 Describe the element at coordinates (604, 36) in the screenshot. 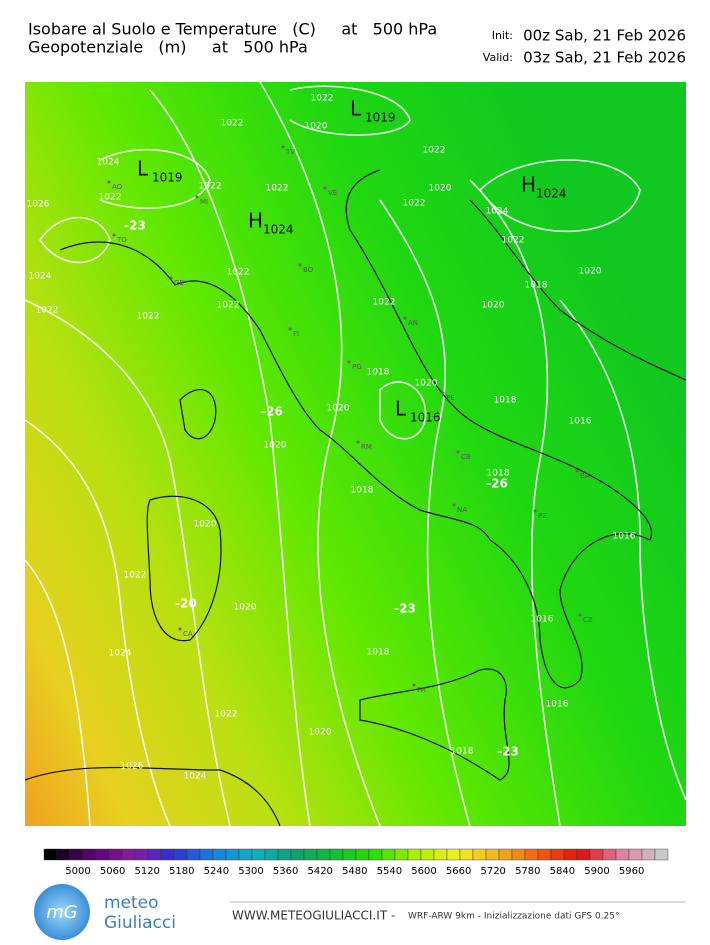

I see `init-value: 00z Sab, 21 Feb 2026` at that location.